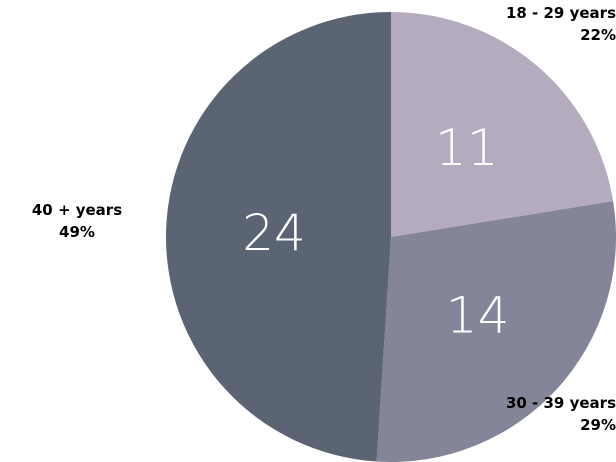 Image resolution: width=616 pixels, height=462 pixels. What do you see at coordinates (561, 403) in the screenshot?
I see `slice-label-name: 30 - 39 years` at bounding box center [561, 403].